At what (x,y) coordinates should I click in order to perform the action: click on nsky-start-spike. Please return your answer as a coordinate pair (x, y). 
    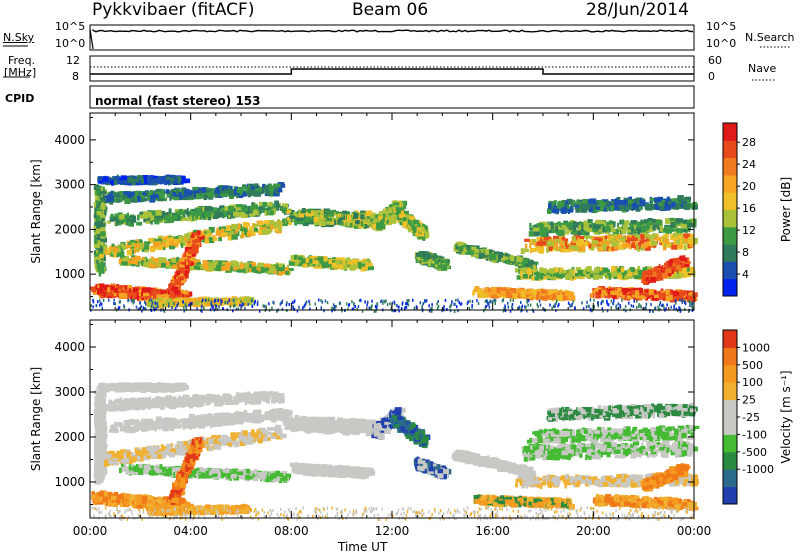
    Looking at the image, I should click on (91, 39).